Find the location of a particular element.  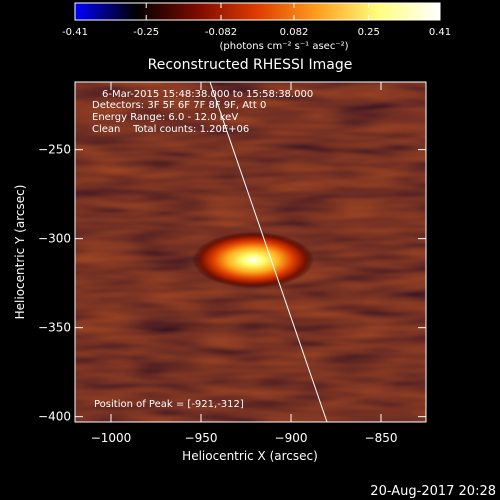

annotation-clean-counts: Clean Total counts: 1.20E+06 is located at coordinates (170, 129).